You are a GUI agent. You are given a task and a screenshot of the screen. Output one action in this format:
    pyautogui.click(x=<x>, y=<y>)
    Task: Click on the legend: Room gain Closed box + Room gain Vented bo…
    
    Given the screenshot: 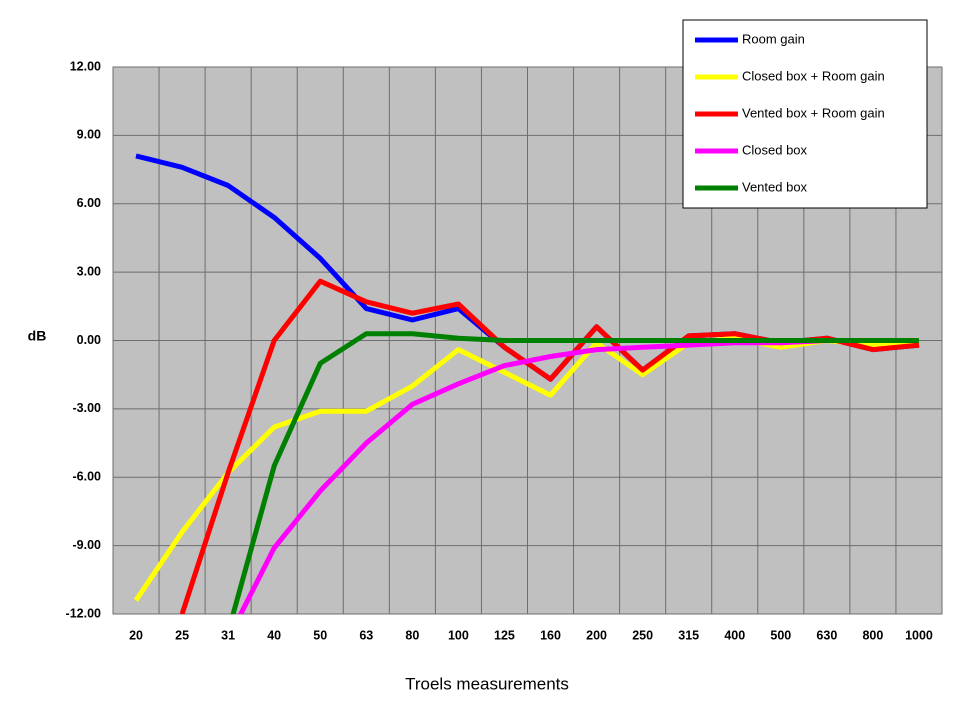 What is the action you would take?
    pyautogui.click(x=805, y=114)
    